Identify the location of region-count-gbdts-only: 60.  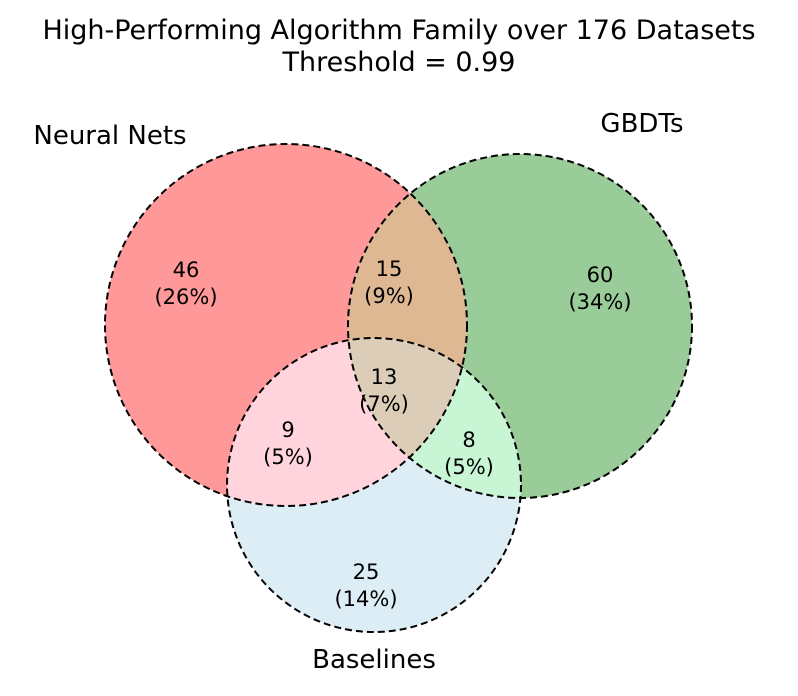
(600, 275).